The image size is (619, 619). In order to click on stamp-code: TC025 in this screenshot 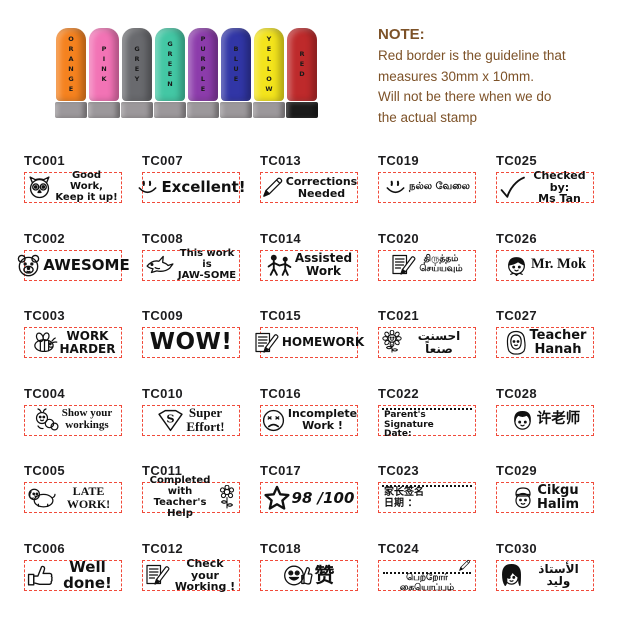, I will do `click(517, 160)`.